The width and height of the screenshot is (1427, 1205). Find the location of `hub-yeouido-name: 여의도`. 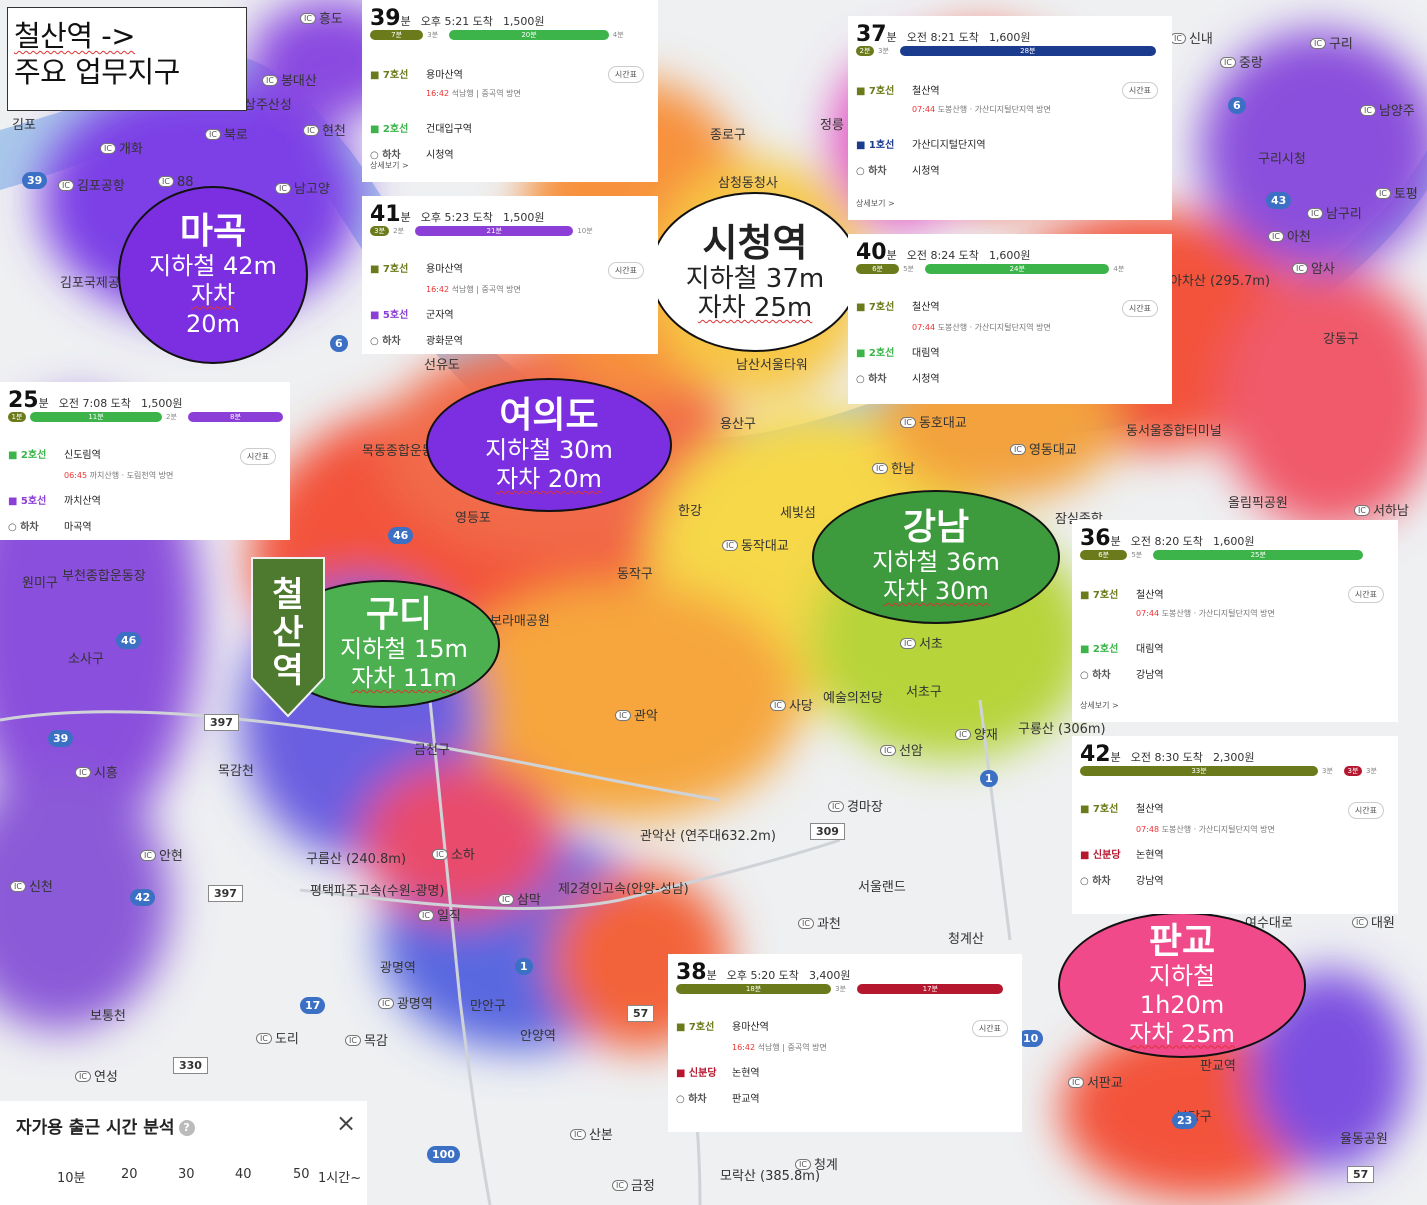

hub-yeouido-name: 여의도 is located at coordinates (549, 415).